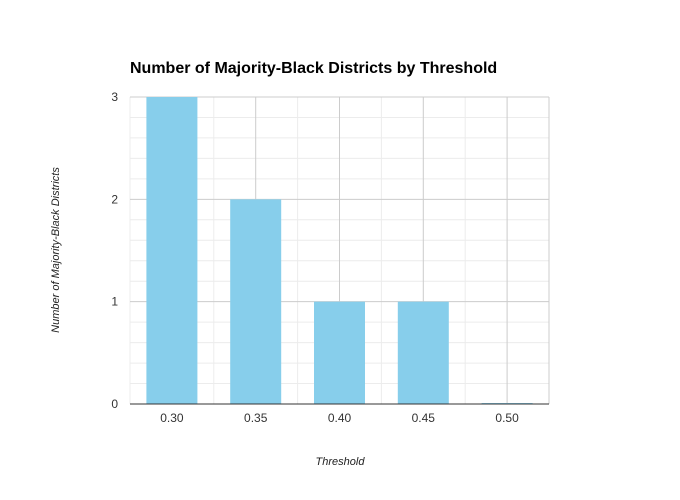  What do you see at coordinates (114, 199) in the screenshot?
I see `y-tick-label: 2` at bounding box center [114, 199].